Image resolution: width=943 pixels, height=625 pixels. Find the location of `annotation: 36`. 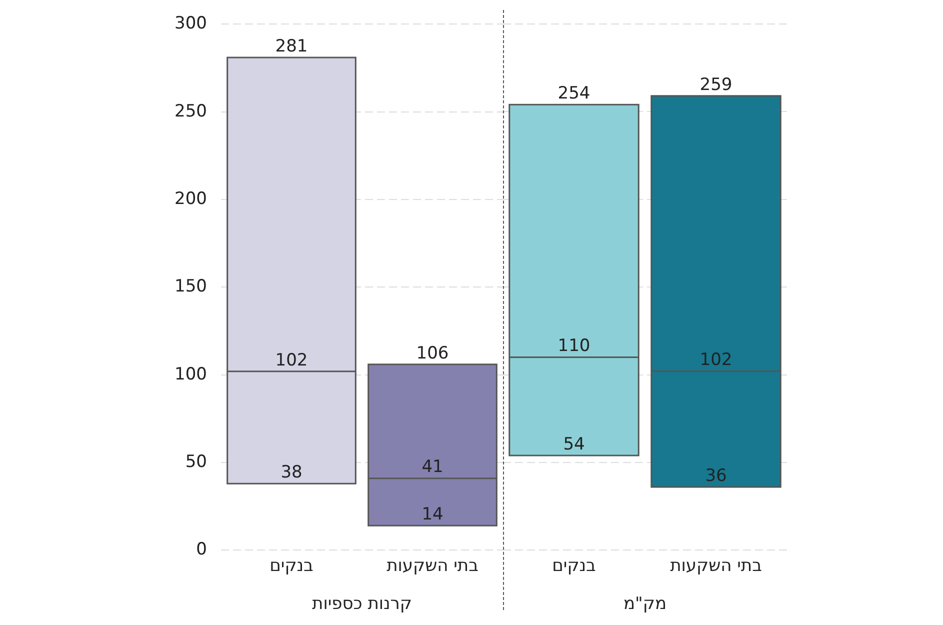

annotation: 36 is located at coordinates (716, 476).